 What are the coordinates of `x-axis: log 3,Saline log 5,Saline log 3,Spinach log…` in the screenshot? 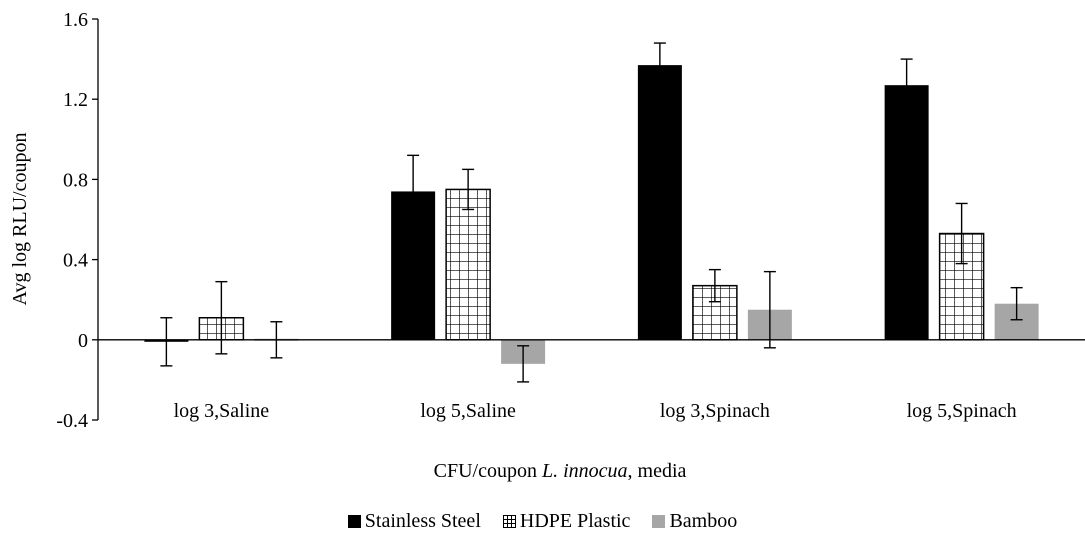 It's located at (591, 380).